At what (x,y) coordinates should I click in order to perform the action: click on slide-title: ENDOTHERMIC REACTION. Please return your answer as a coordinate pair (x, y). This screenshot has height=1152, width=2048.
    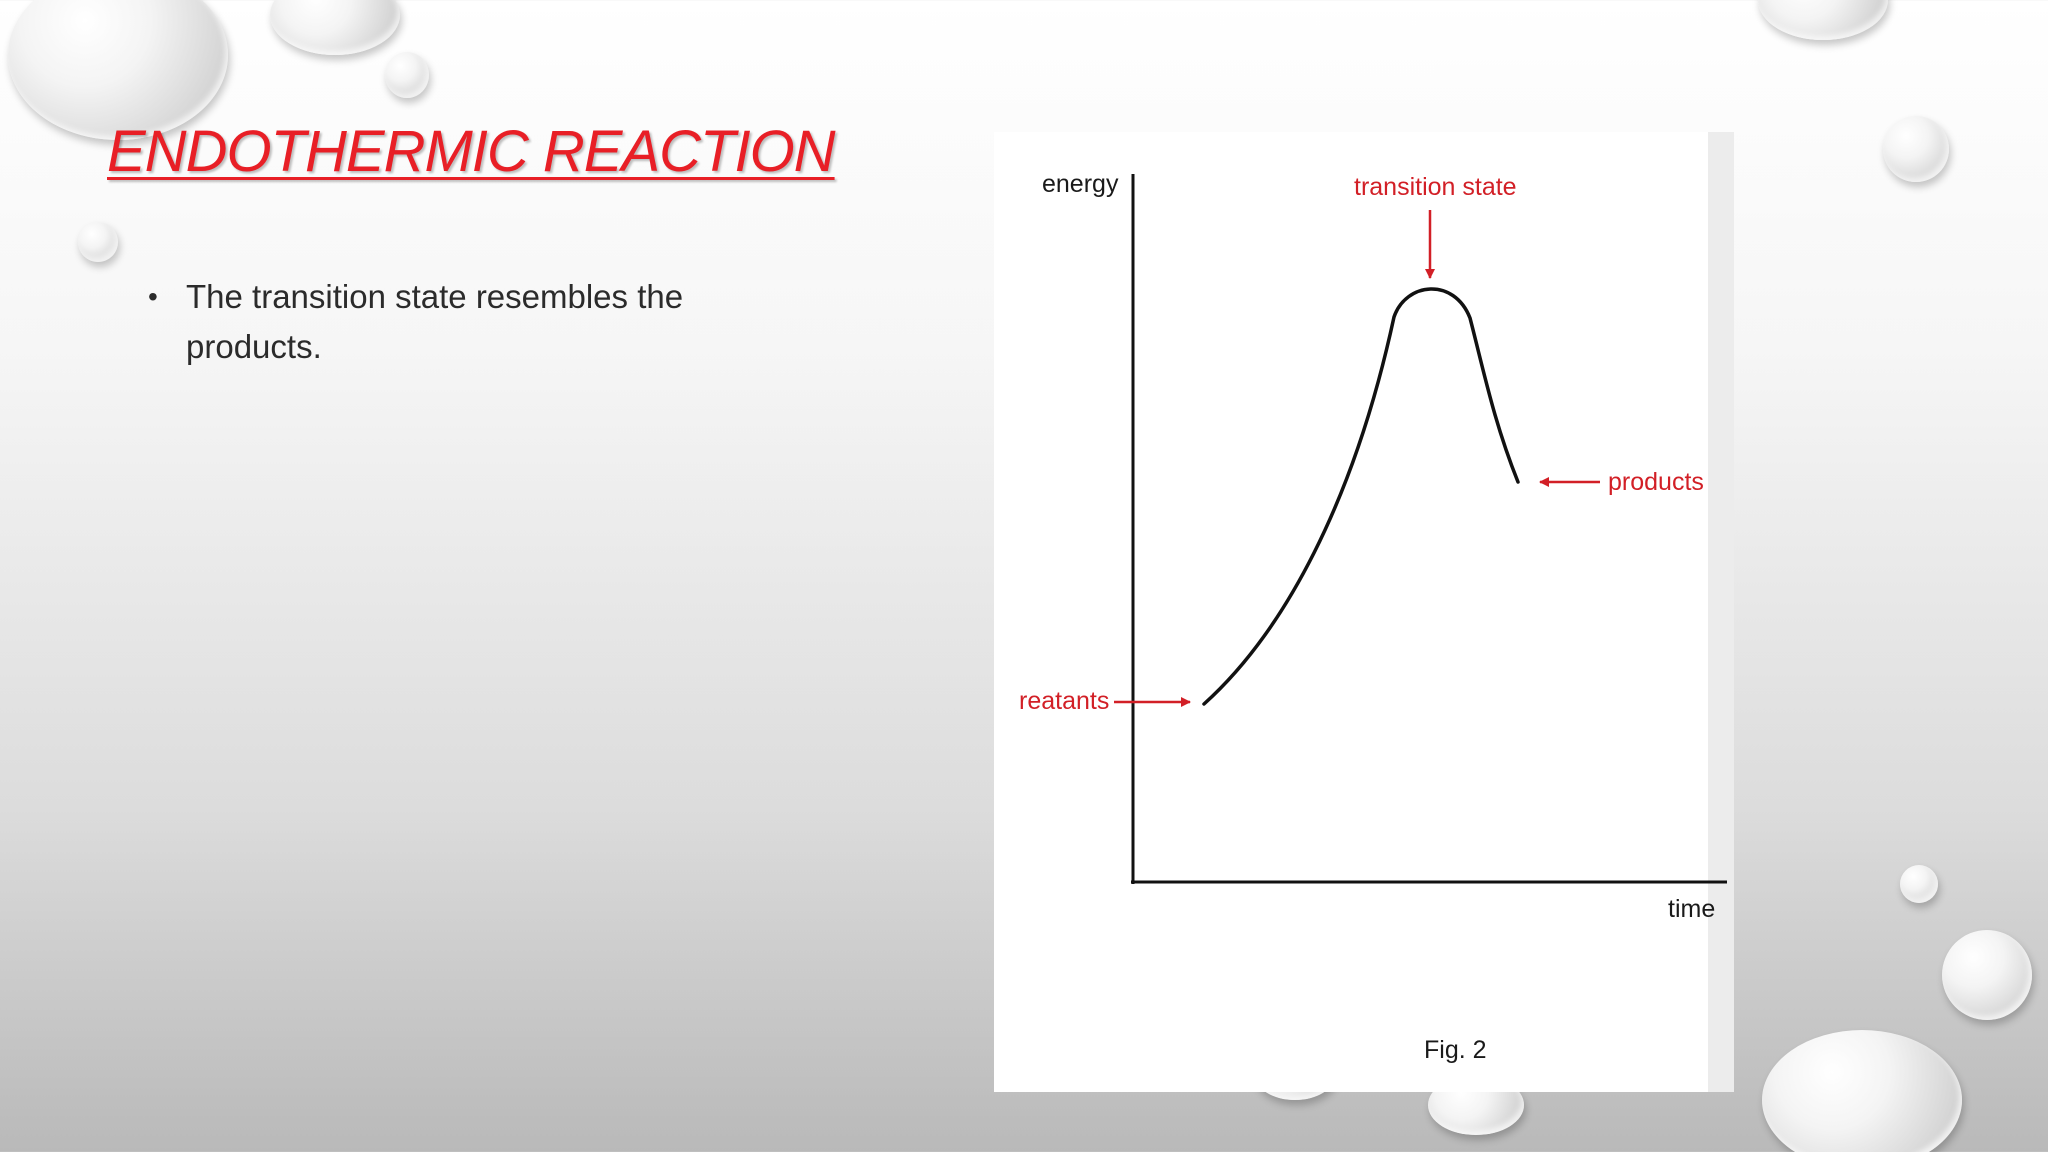
    Looking at the image, I should click on (471, 151).